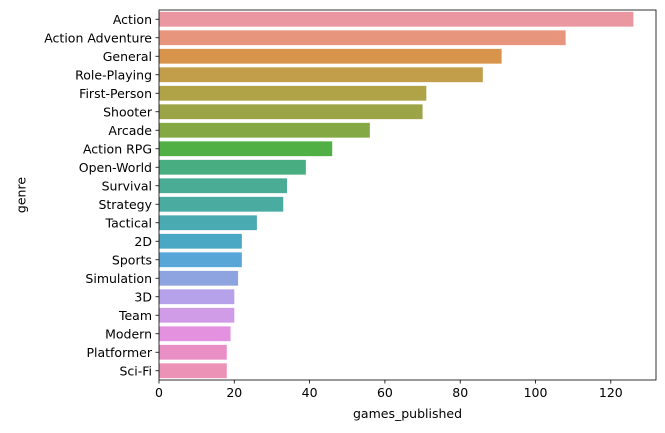 Image resolution: width=665 pixels, height=433 pixels. Describe the element at coordinates (195, 334) in the screenshot. I see `bar-modern` at that location.